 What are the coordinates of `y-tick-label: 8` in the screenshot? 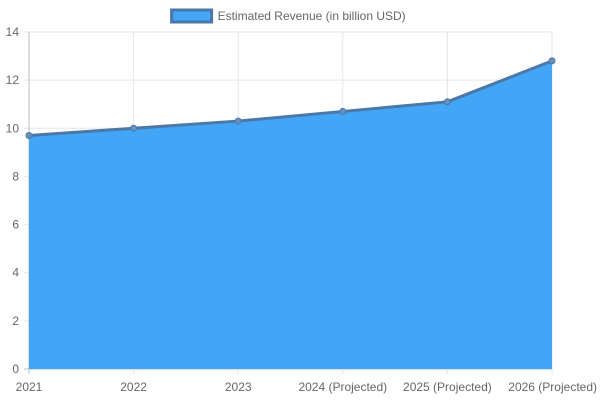 It's located at (15, 176).